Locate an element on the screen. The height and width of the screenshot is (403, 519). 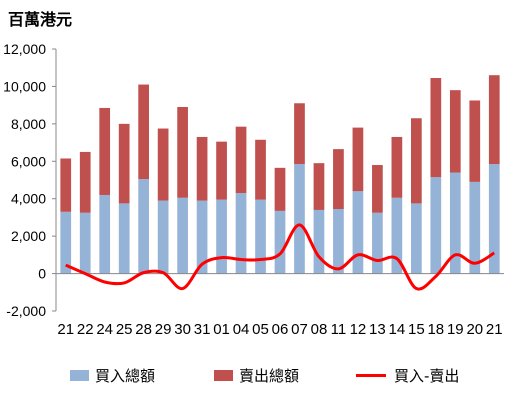
x-tick-label: 13 is located at coordinates (377, 329).